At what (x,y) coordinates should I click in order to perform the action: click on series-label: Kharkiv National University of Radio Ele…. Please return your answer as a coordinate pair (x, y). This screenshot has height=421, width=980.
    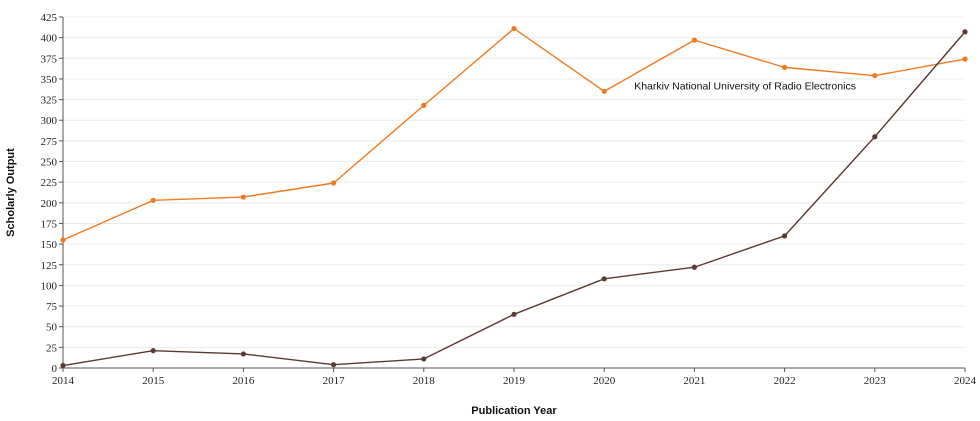
    Looking at the image, I should click on (745, 86).